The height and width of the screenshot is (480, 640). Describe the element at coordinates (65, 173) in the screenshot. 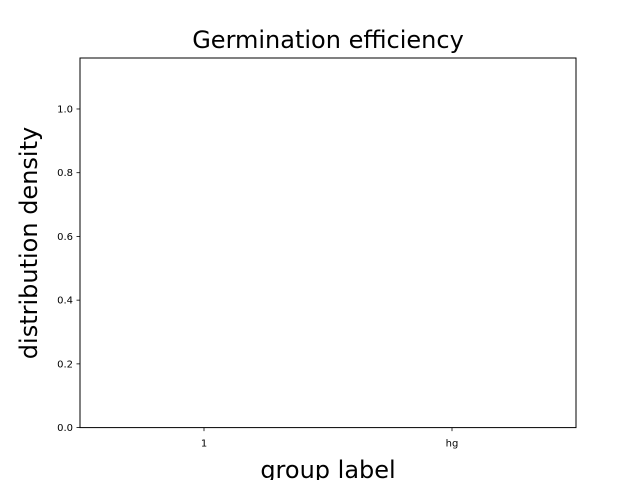

I see `y-tick-label: 0.8` at that location.